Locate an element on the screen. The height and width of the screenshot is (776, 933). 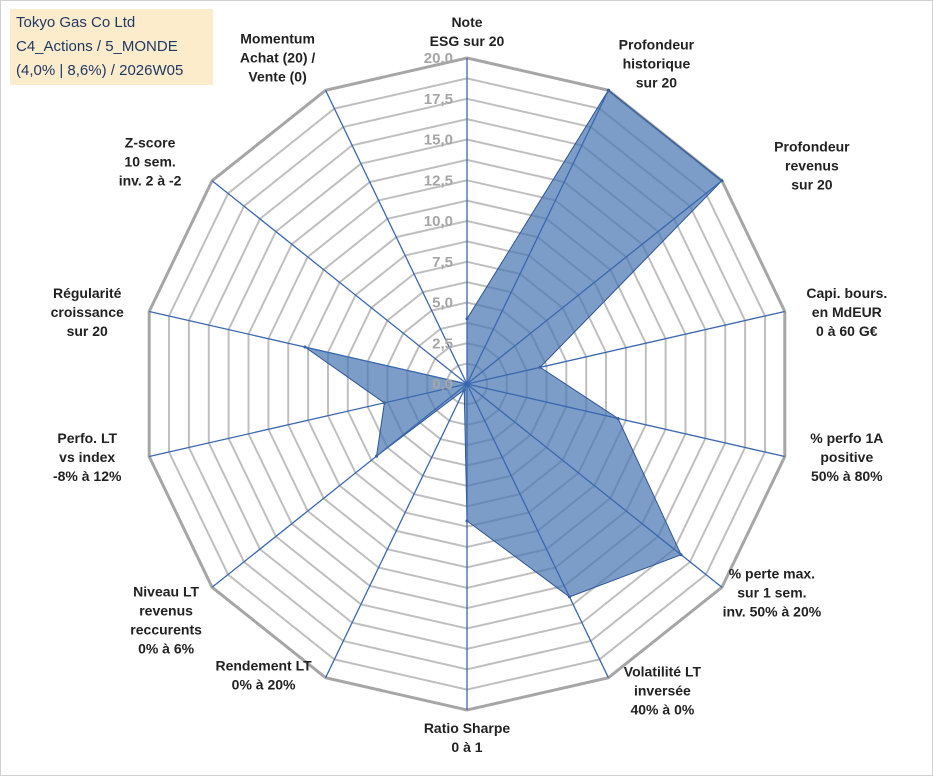
axis-label-3-line-2: 0 à 60 G€ is located at coordinates (847, 331).